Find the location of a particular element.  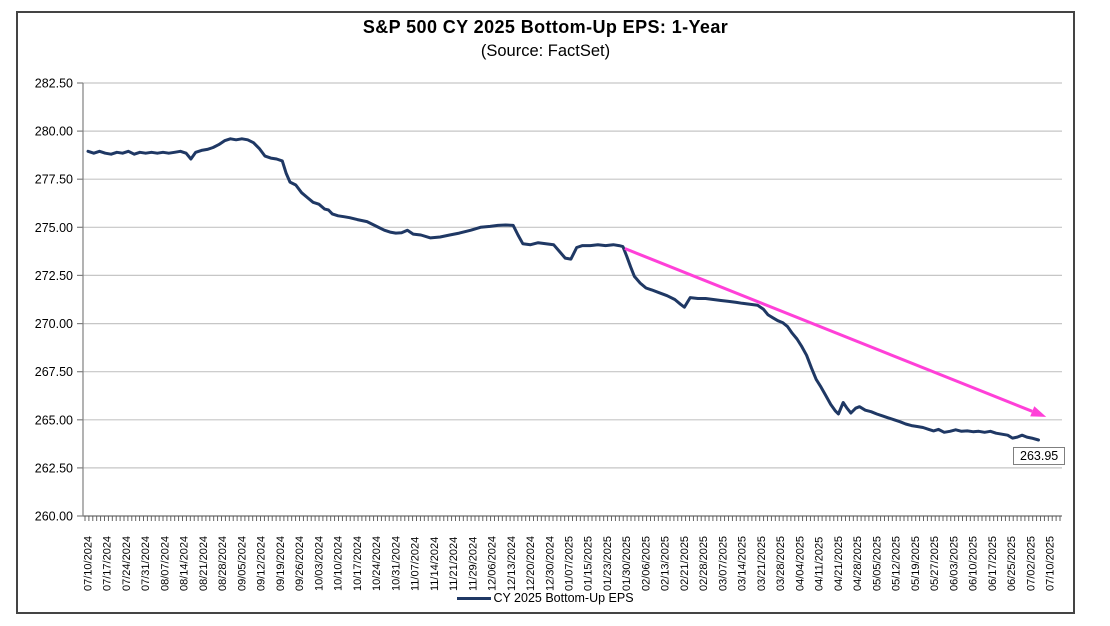

x-axis-label: 06/03/2025 is located at coordinates (954, 563).